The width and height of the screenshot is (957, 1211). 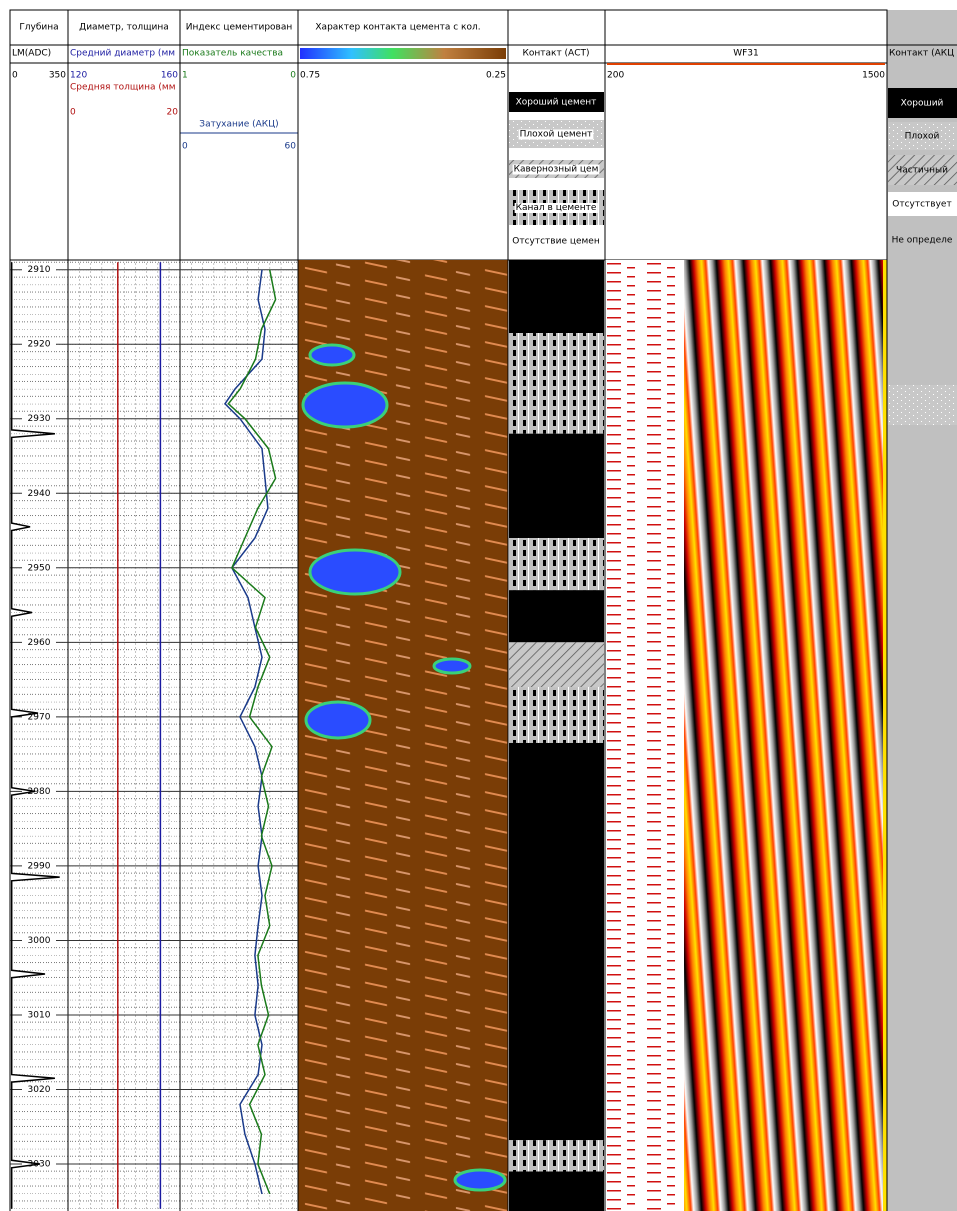 I want to click on scale-max: 160, so click(x=169, y=76).